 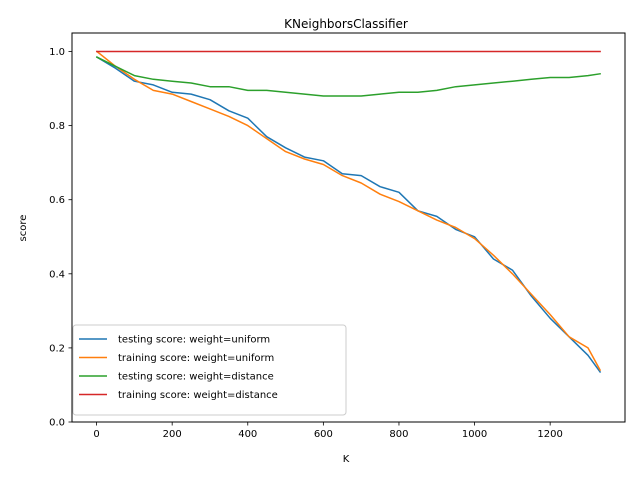 What do you see at coordinates (60, 238) in the screenshot?
I see `y-axis-ticks: 0.0 0.2 0.4 0.6 0.8 1.0` at bounding box center [60, 238].